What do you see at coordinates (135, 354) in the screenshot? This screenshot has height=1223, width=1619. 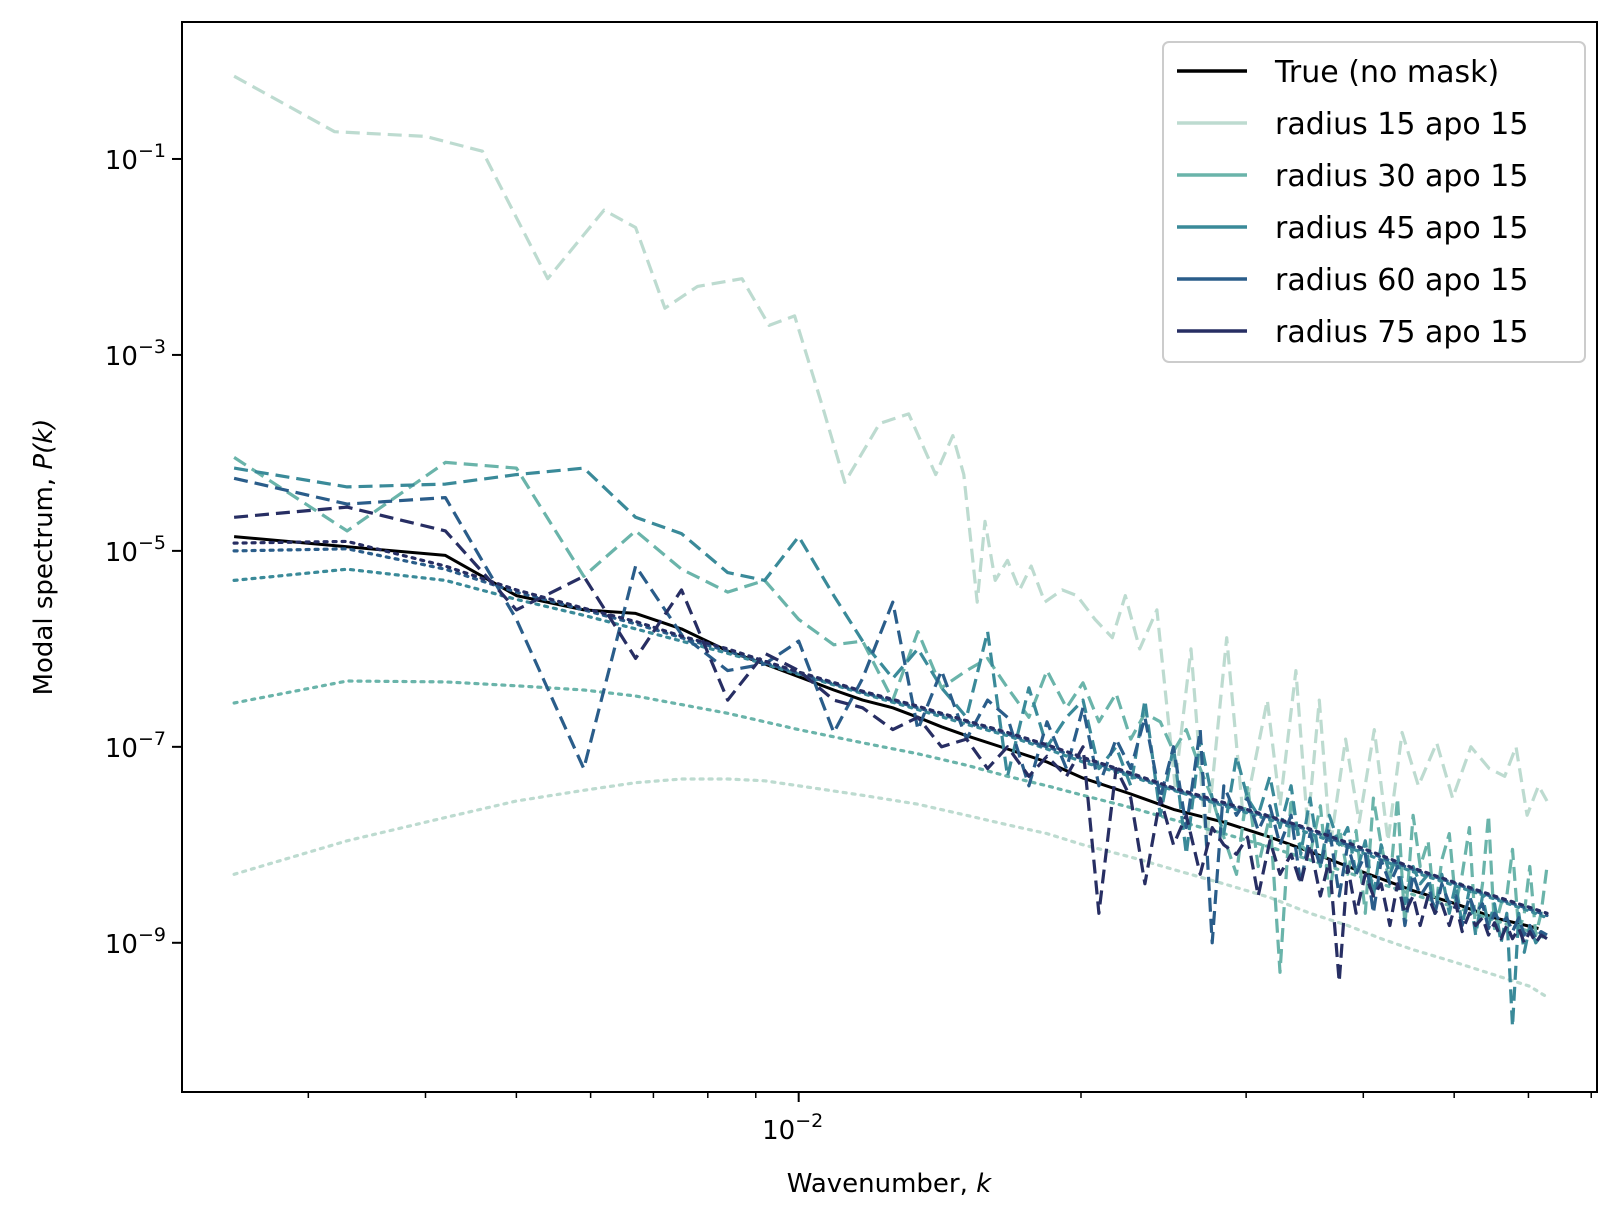 I see `y-tick-label: 10⁻³` at bounding box center [135, 354].